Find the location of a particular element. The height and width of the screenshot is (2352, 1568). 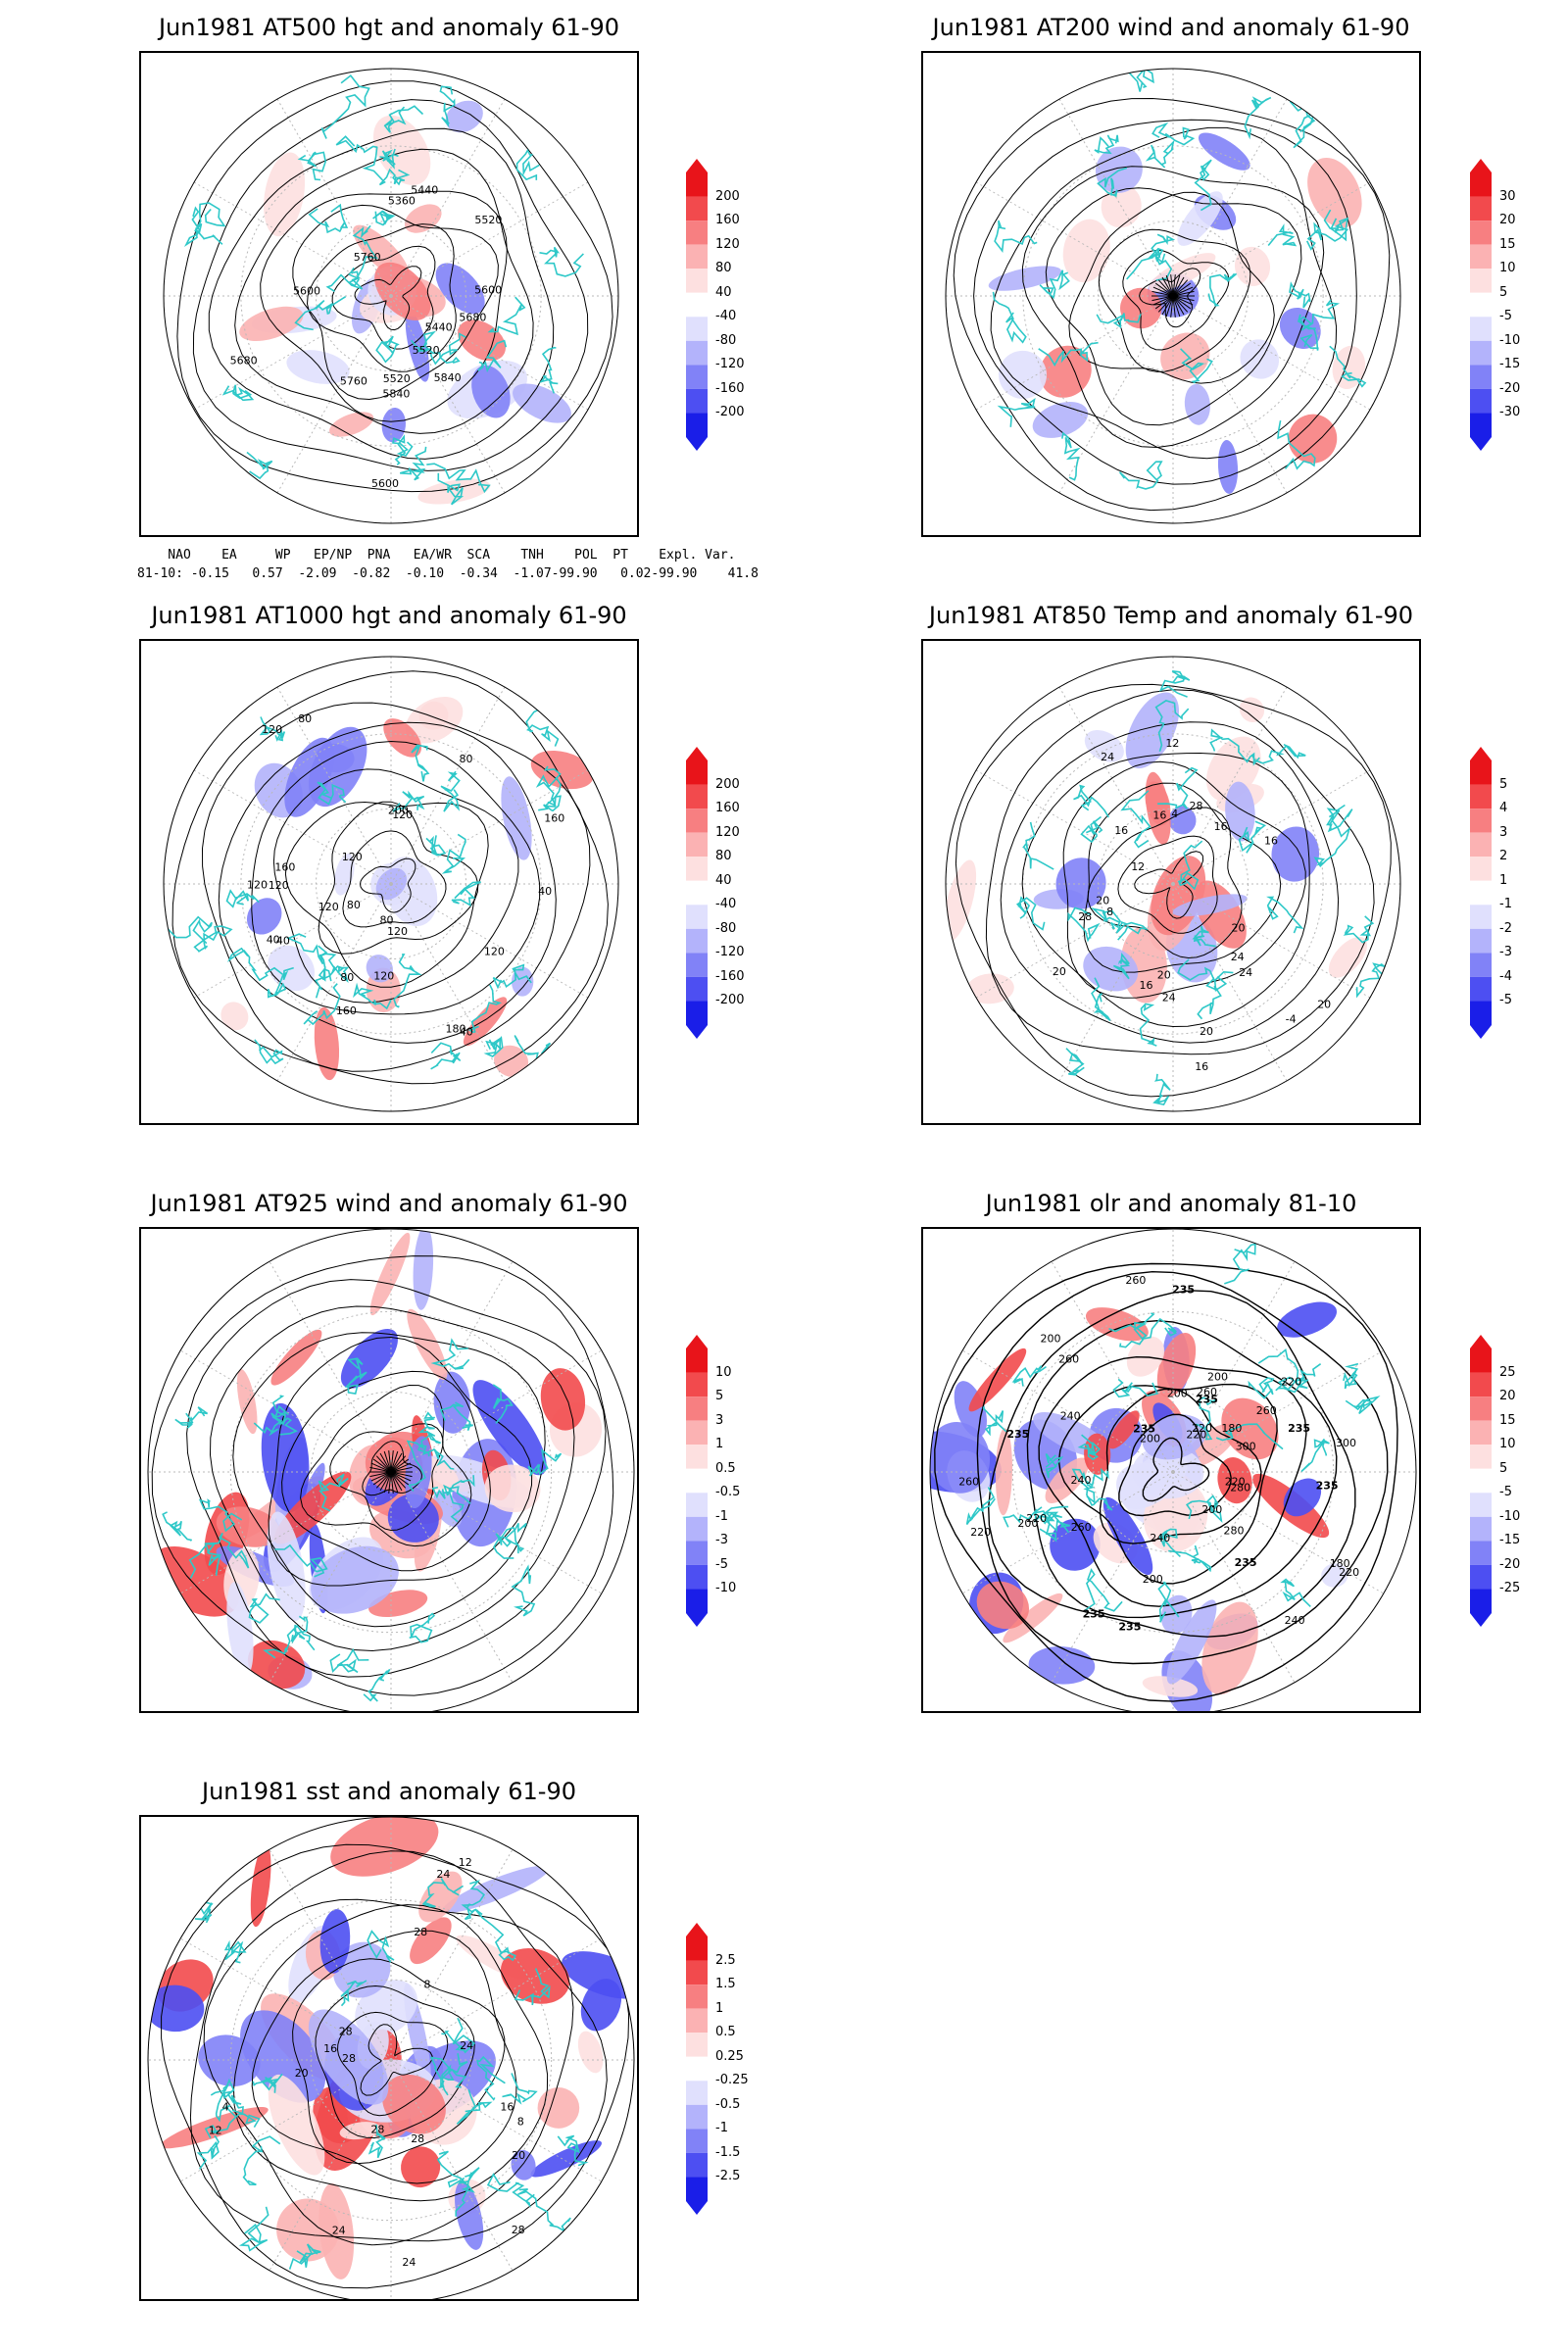

colorbar-label: 30 is located at coordinates (1507, 196).